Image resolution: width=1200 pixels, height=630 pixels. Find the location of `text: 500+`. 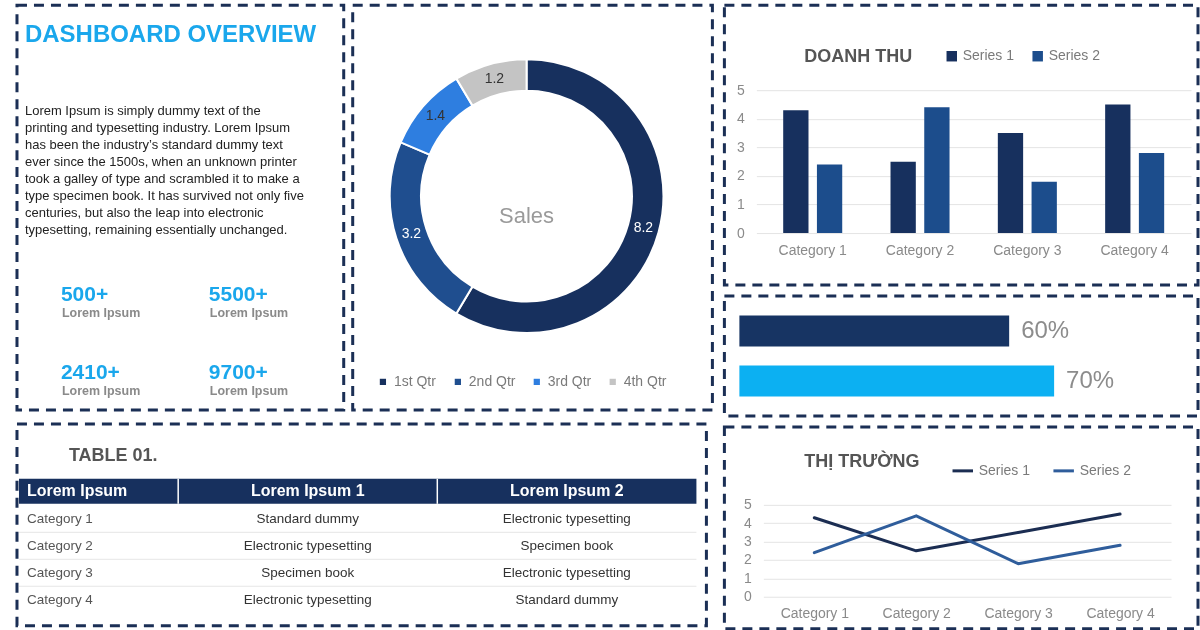

text: 500+ is located at coordinates (84, 294).